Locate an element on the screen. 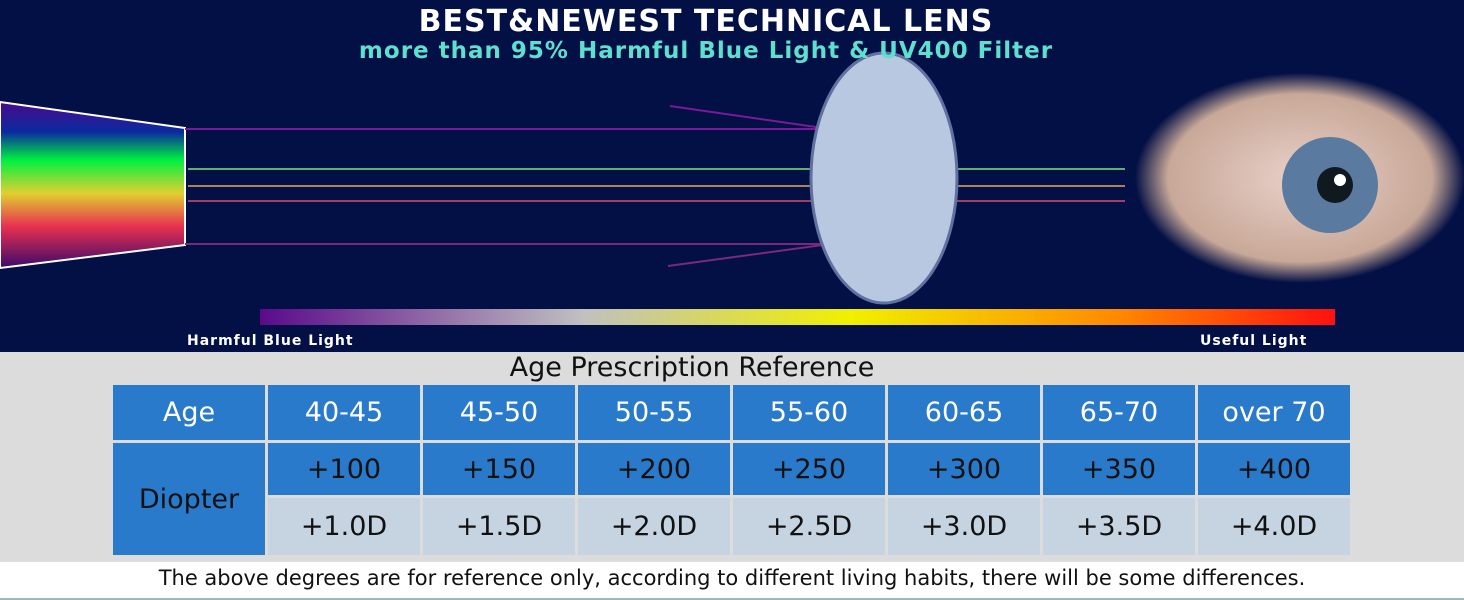  diopter-cell: +2.0D is located at coordinates (654, 526).